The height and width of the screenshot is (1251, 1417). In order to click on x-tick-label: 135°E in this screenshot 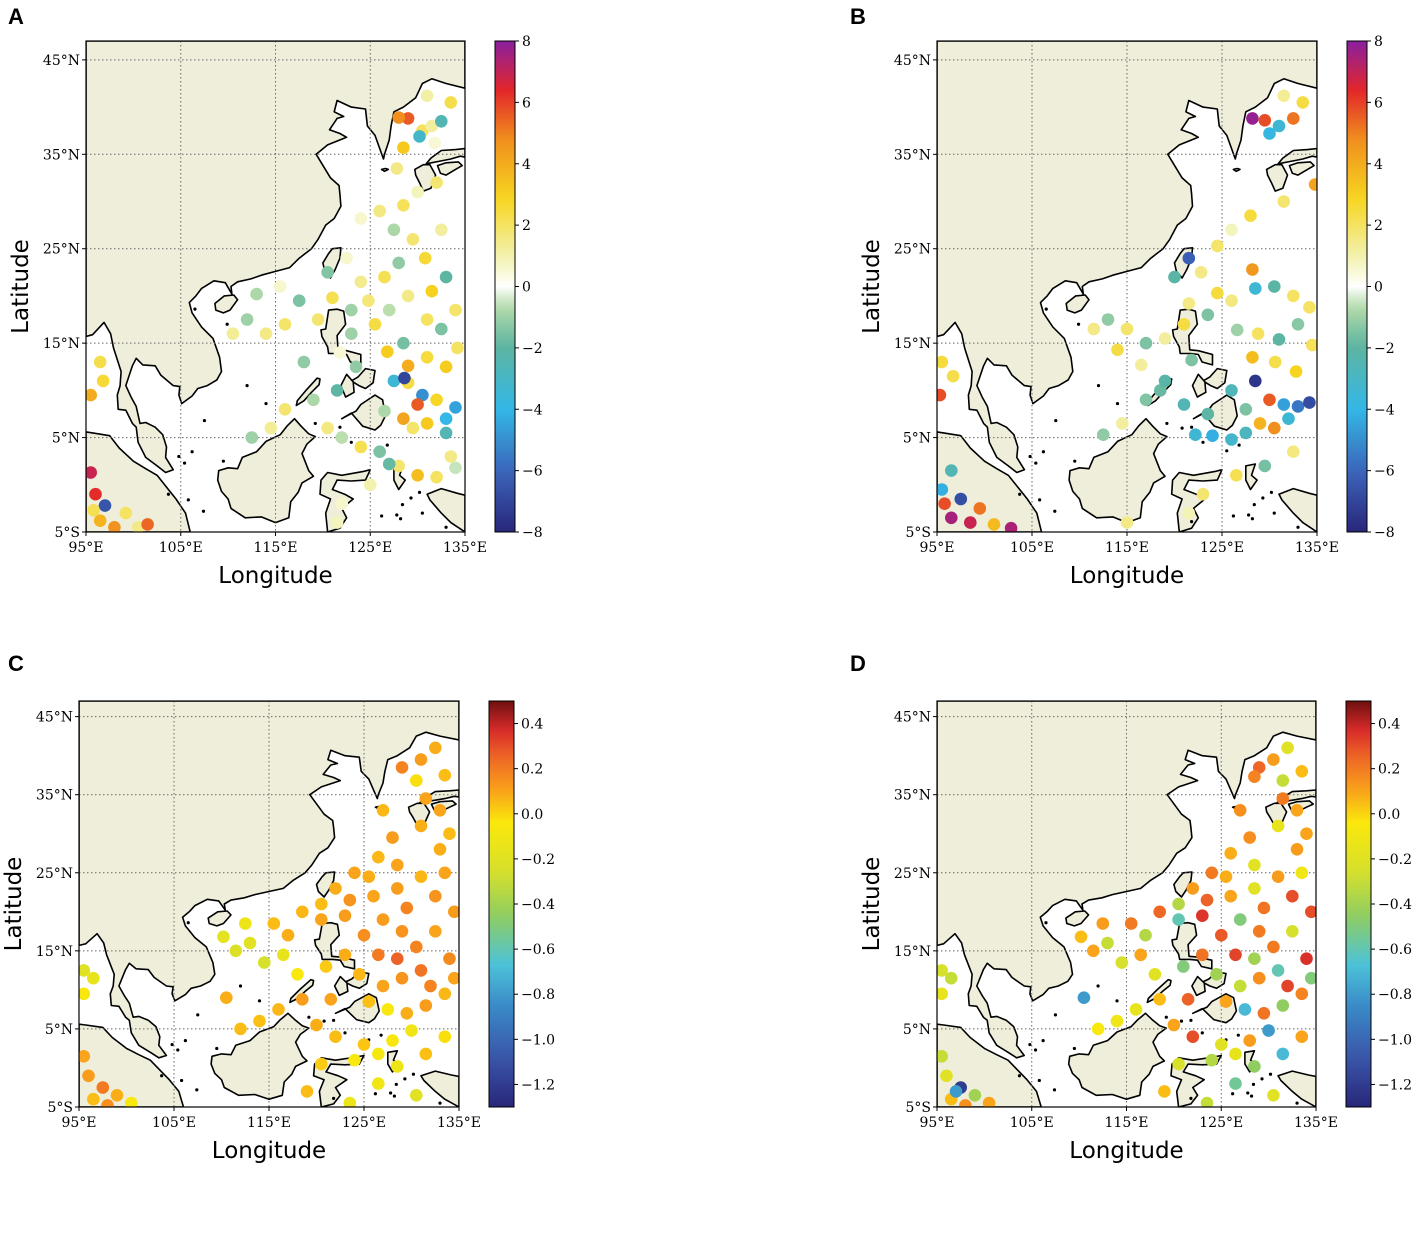, I will do `click(459, 1123)`.